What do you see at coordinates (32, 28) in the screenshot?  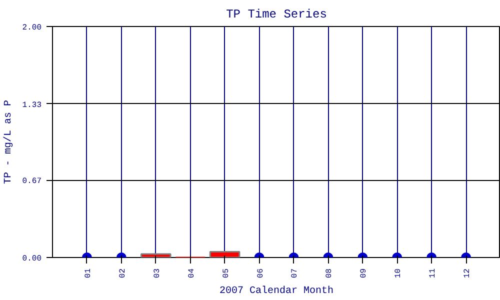 I see `y-tick-label: 2.00` at bounding box center [32, 28].